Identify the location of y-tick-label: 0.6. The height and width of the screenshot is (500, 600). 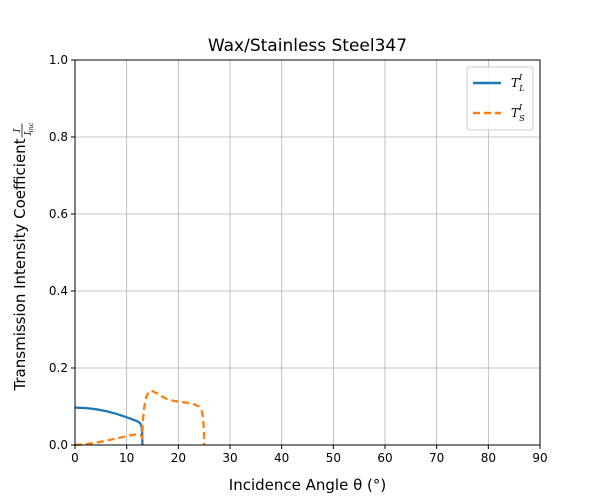
(58, 214).